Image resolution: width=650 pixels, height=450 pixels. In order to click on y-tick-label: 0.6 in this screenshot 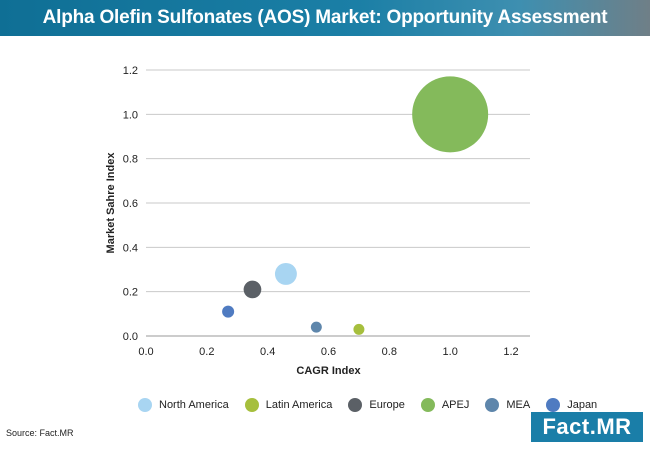, I will do `click(130, 204)`.